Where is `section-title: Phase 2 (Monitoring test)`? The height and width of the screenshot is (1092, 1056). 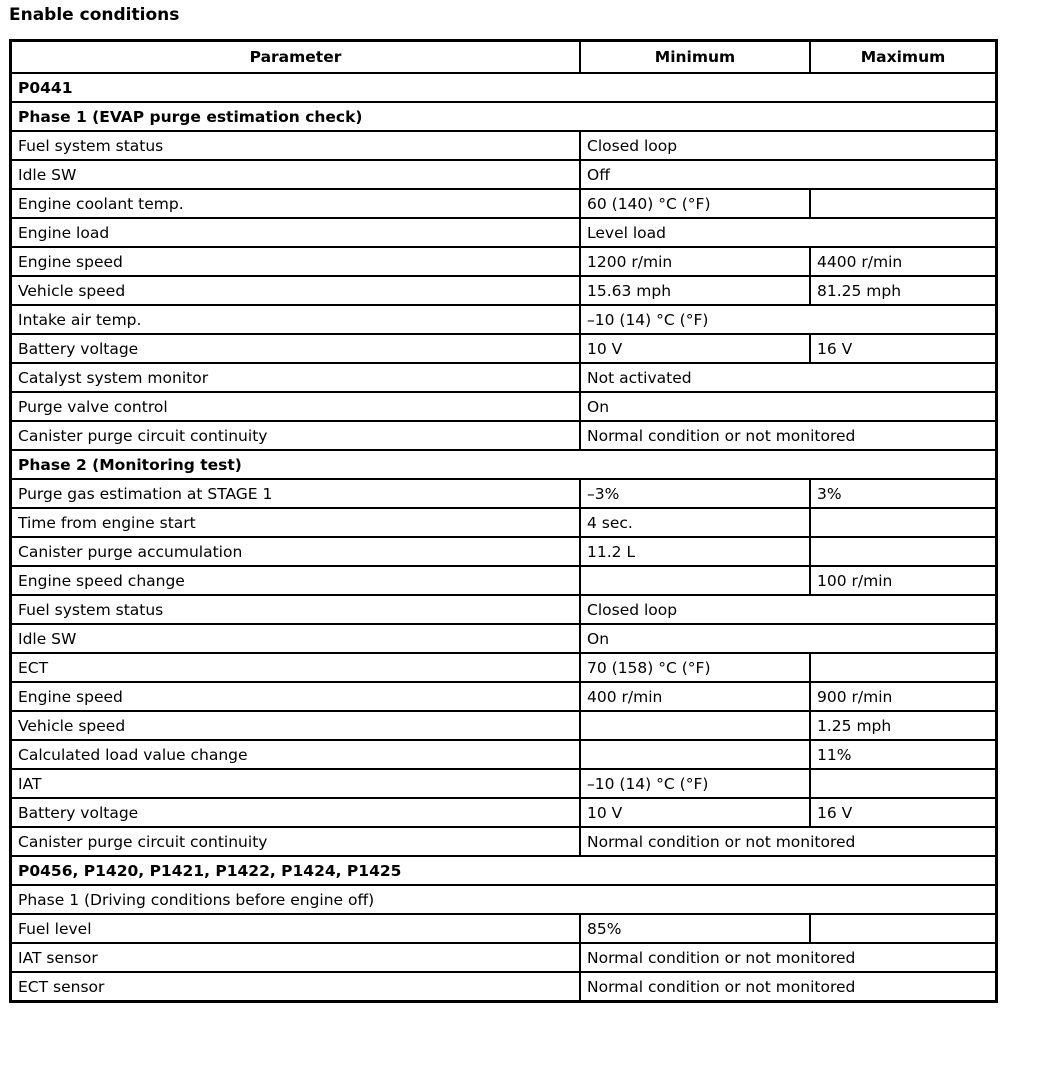
section-title: Phase 2 (Monitoring test) is located at coordinates (503, 464).